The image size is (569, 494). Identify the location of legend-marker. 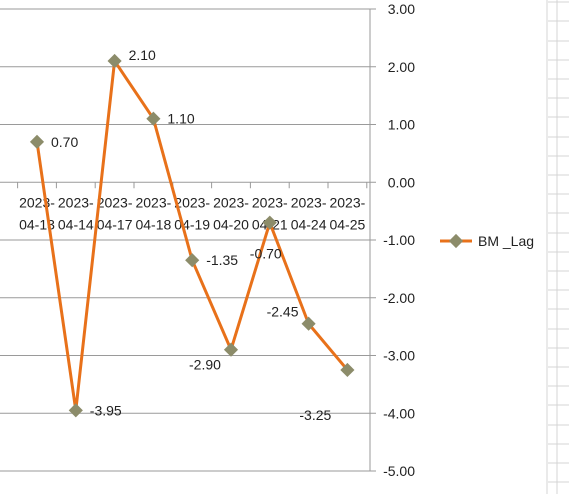
(456, 241).